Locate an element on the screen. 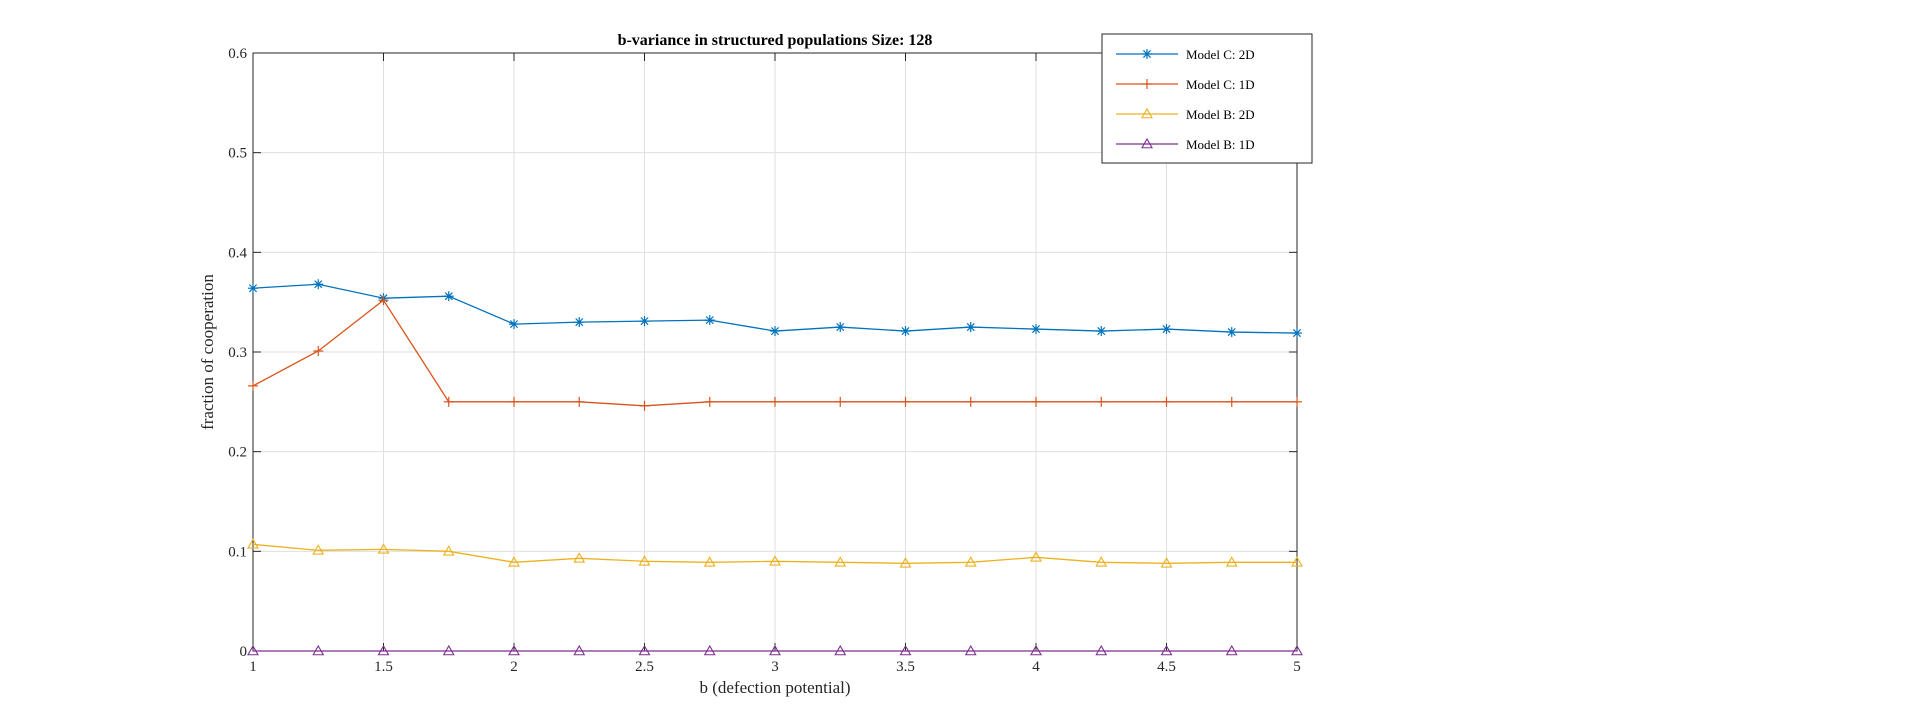 The image size is (1920, 709). legend-label: Model B: 1D is located at coordinates (1220, 144).